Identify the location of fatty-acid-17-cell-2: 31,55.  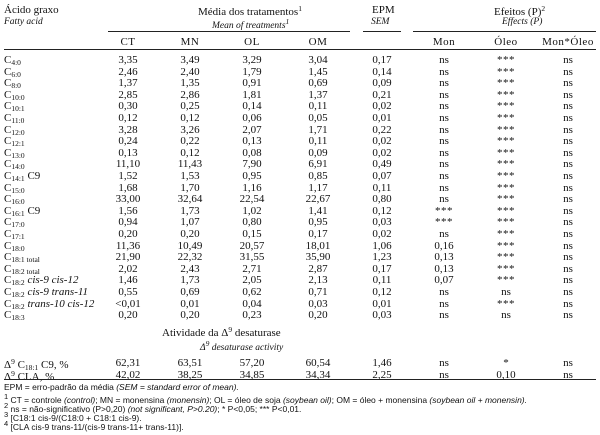
(252, 257).